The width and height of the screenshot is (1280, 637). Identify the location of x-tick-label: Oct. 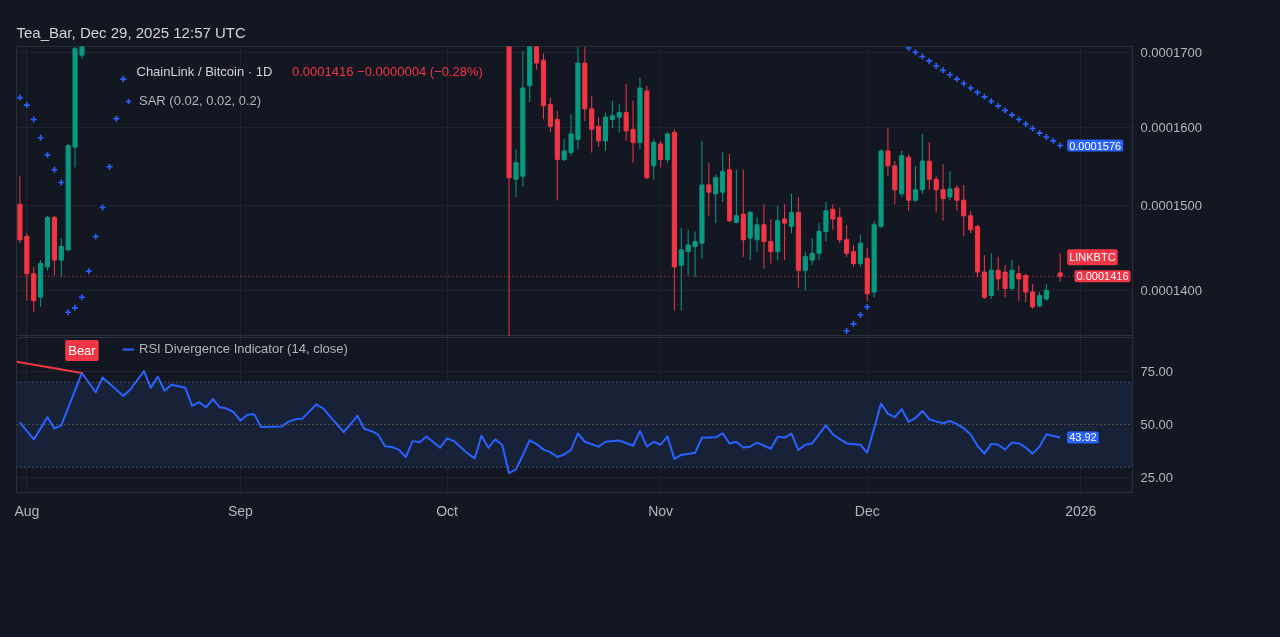
(447, 510).